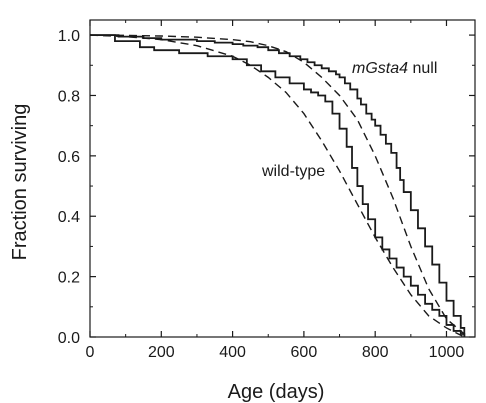  I want to click on y-tick-label: 0.8, so click(69, 96).